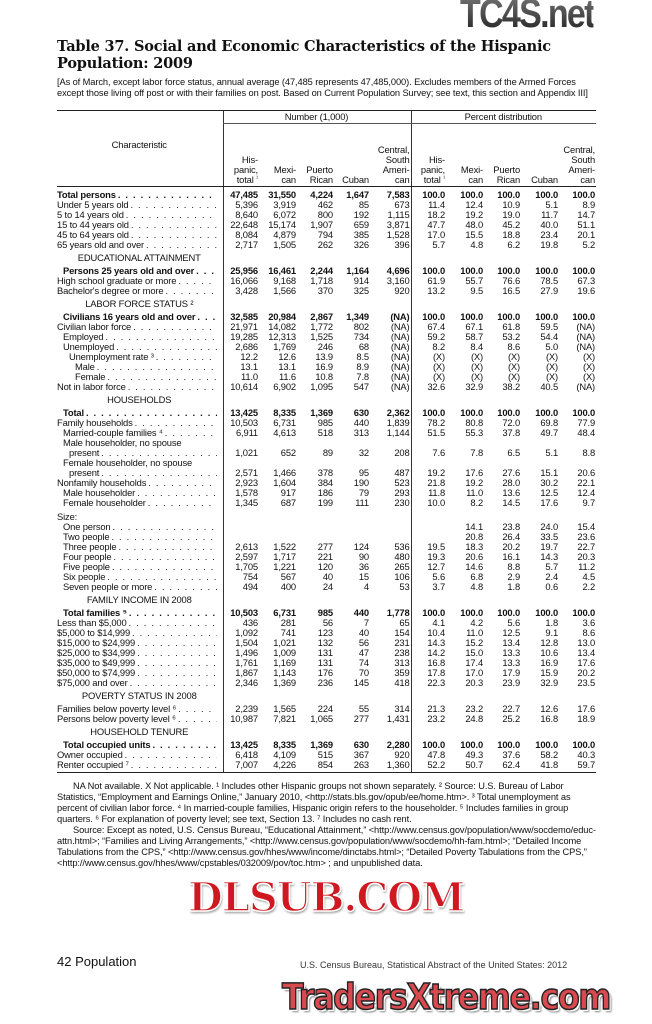 The height and width of the screenshot is (1024, 652). What do you see at coordinates (240, 193) in the screenshot?
I see `number-cell: 47,485` at bounding box center [240, 193].